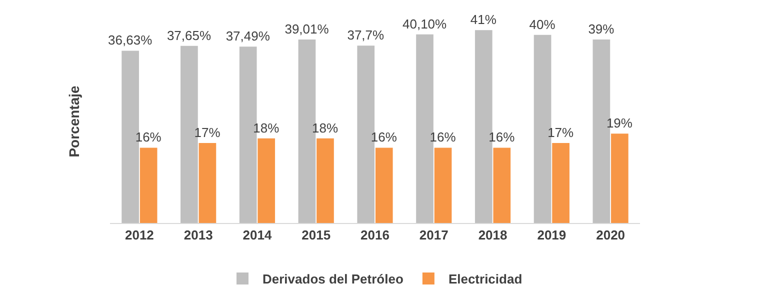 This screenshot has width=770, height=306. Describe the element at coordinates (433, 235) in the screenshot. I see `x-tick-label: 2017` at that location.